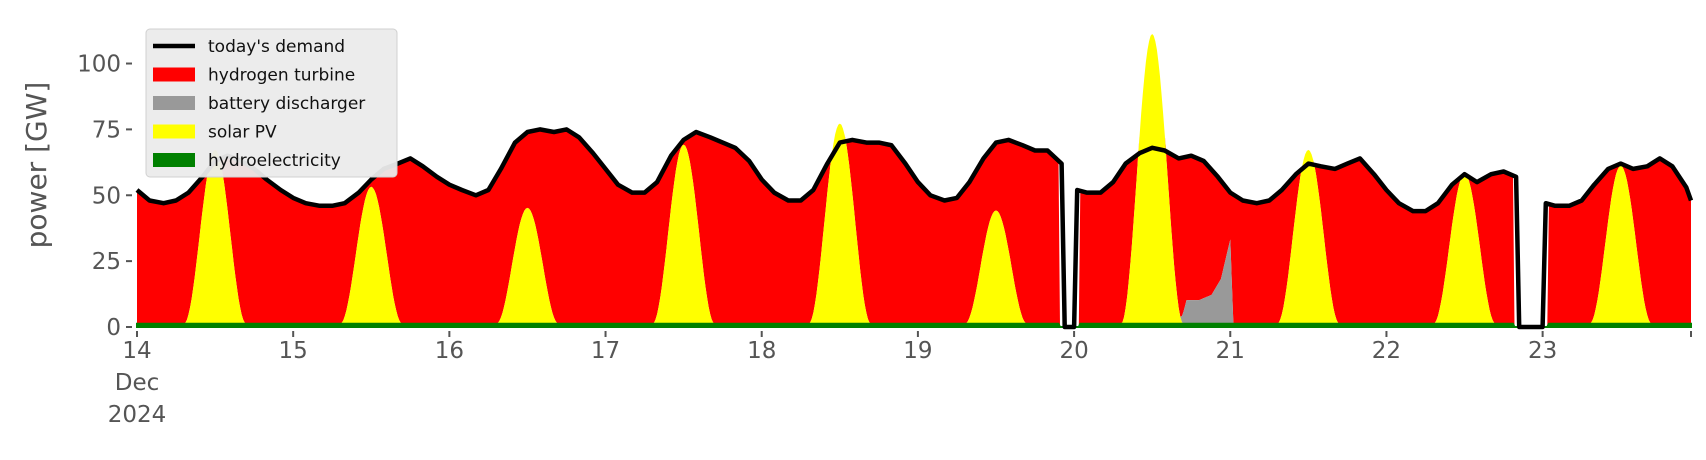  What do you see at coordinates (286, 104) in the screenshot?
I see `legend-label: battery discharger` at bounding box center [286, 104].